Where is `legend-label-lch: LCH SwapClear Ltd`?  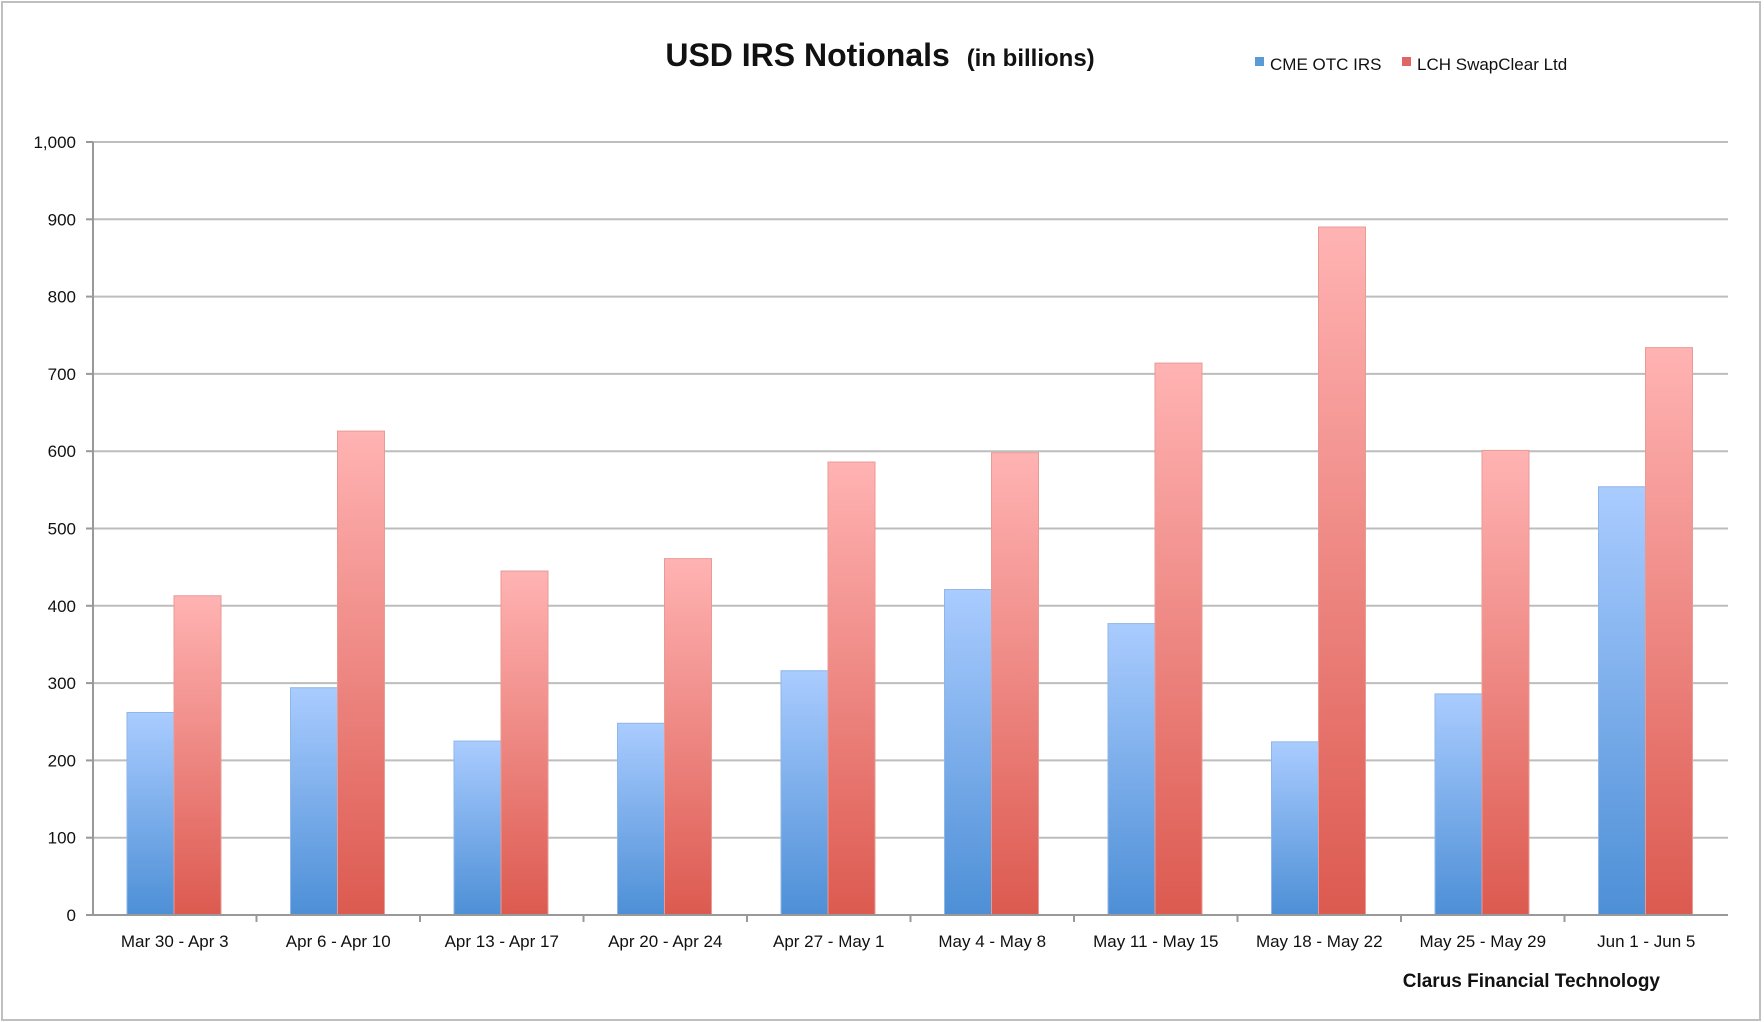 legend-label-lch: LCH SwapClear Ltd is located at coordinates (1492, 64).